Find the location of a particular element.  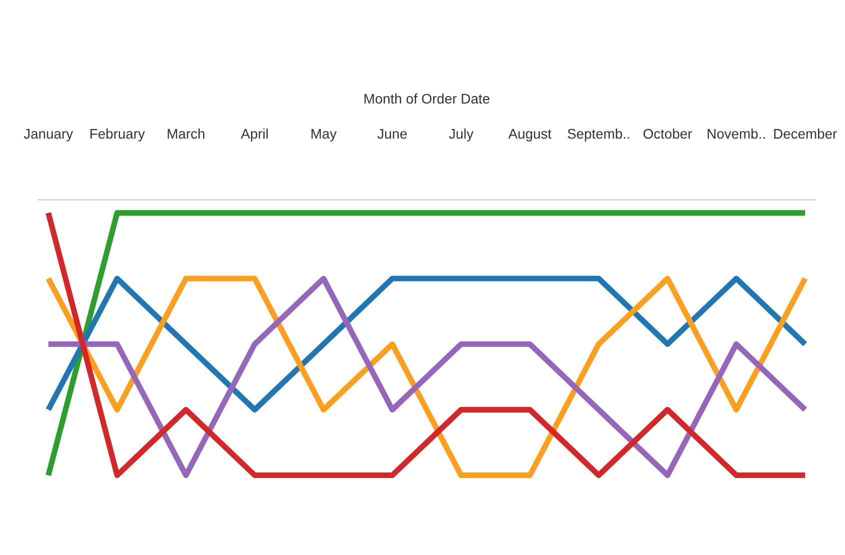

x-tick-label: August is located at coordinates (530, 135).